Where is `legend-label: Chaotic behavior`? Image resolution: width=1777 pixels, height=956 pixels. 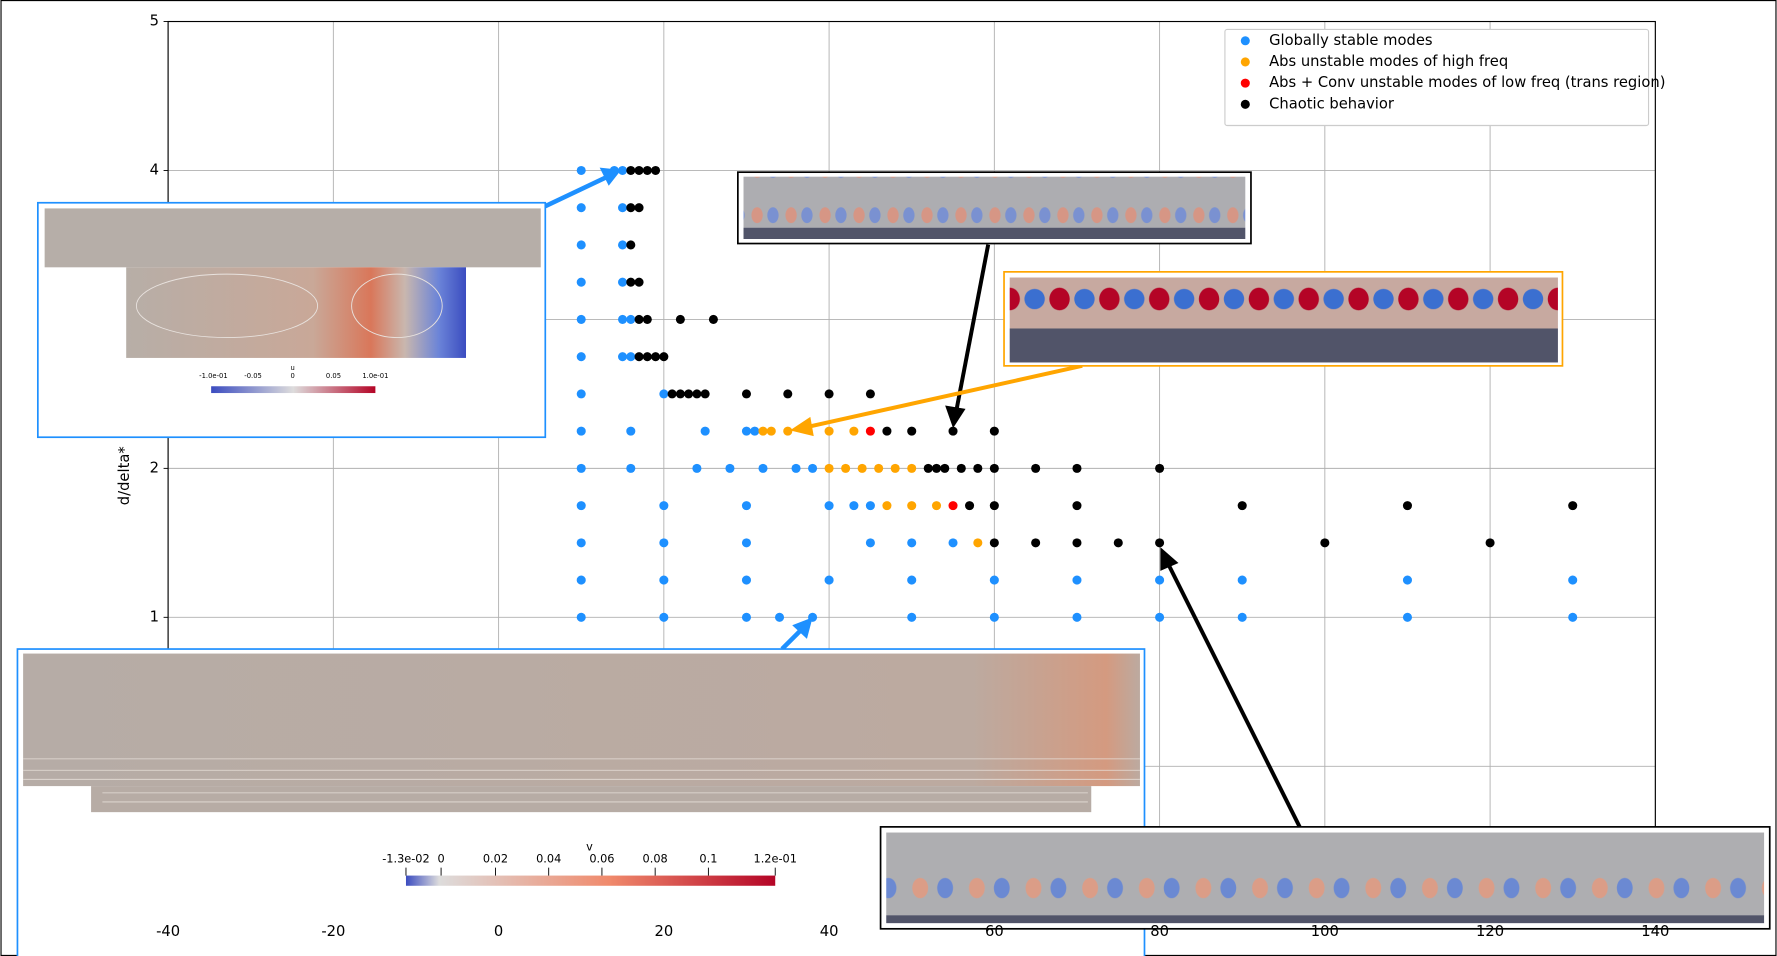 legend-label: Chaotic behavior is located at coordinates (1332, 103).